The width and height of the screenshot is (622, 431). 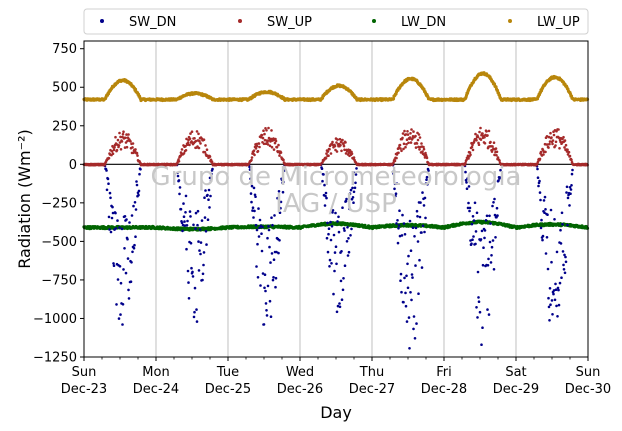 I want to click on y-tick-label-1: −1000, so click(x=55, y=319).